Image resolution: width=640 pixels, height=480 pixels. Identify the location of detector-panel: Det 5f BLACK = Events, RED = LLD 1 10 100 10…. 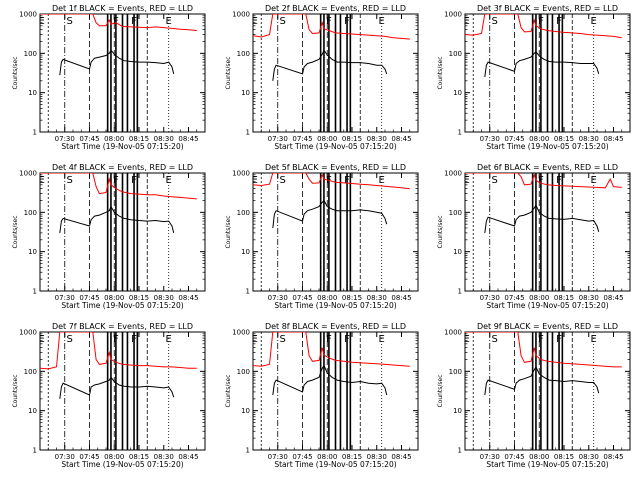
(322, 236).